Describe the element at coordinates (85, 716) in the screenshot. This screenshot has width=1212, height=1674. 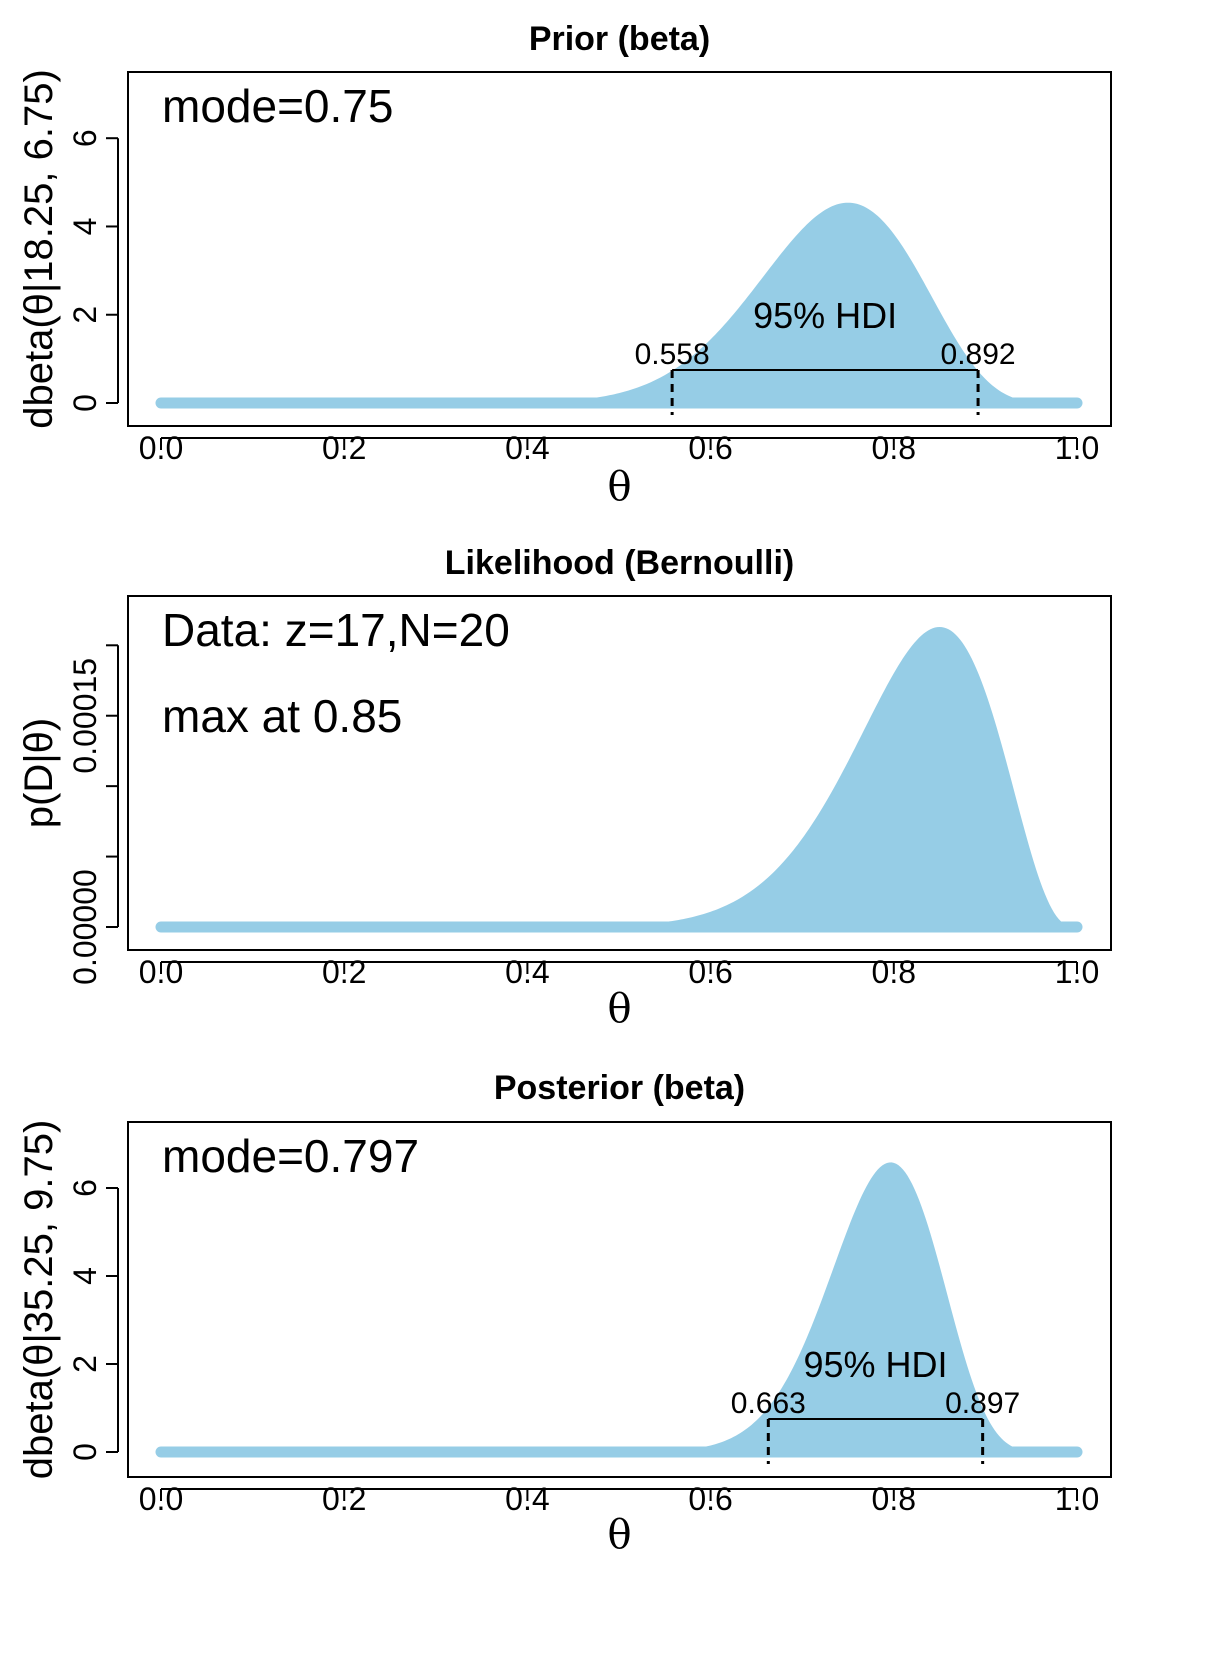
I see `y-tick-label: 0.00015` at that location.